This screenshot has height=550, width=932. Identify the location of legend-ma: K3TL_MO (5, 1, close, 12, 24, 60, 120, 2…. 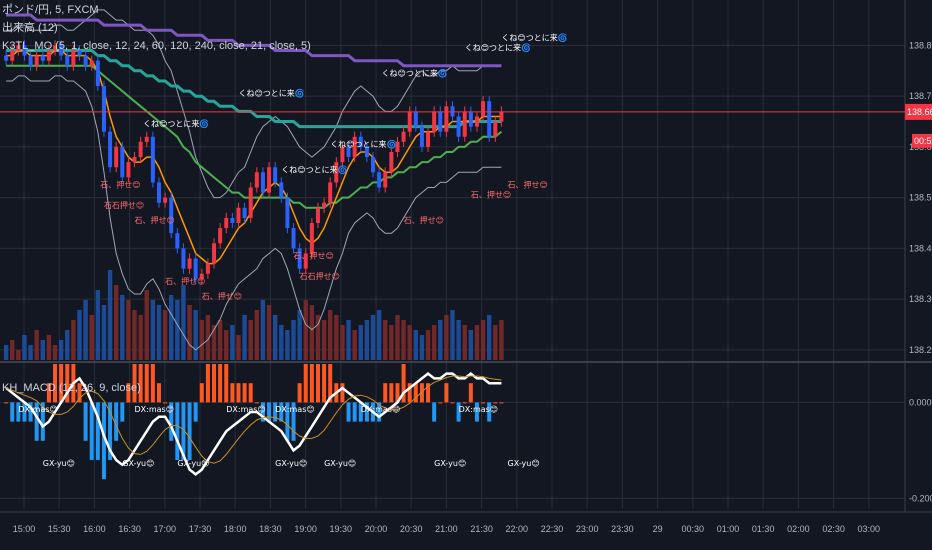
(156, 46).